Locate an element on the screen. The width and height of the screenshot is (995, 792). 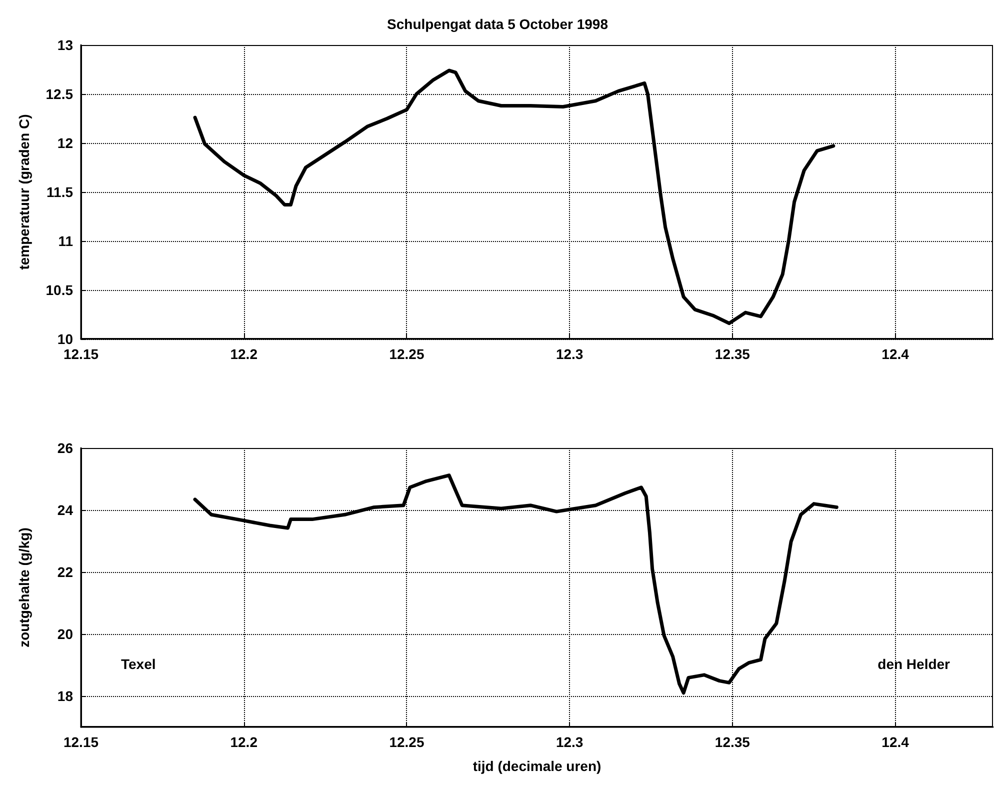
y-tick-label: 12.5 is located at coordinates (60, 94).